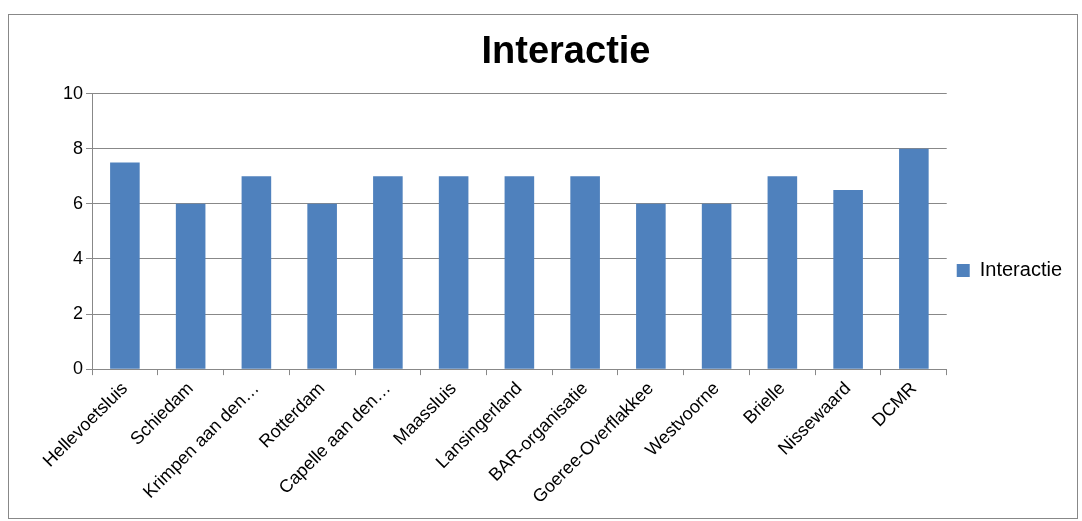  What do you see at coordinates (1020, 269) in the screenshot?
I see `legend-label: Interactie` at bounding box center [1020, 269].